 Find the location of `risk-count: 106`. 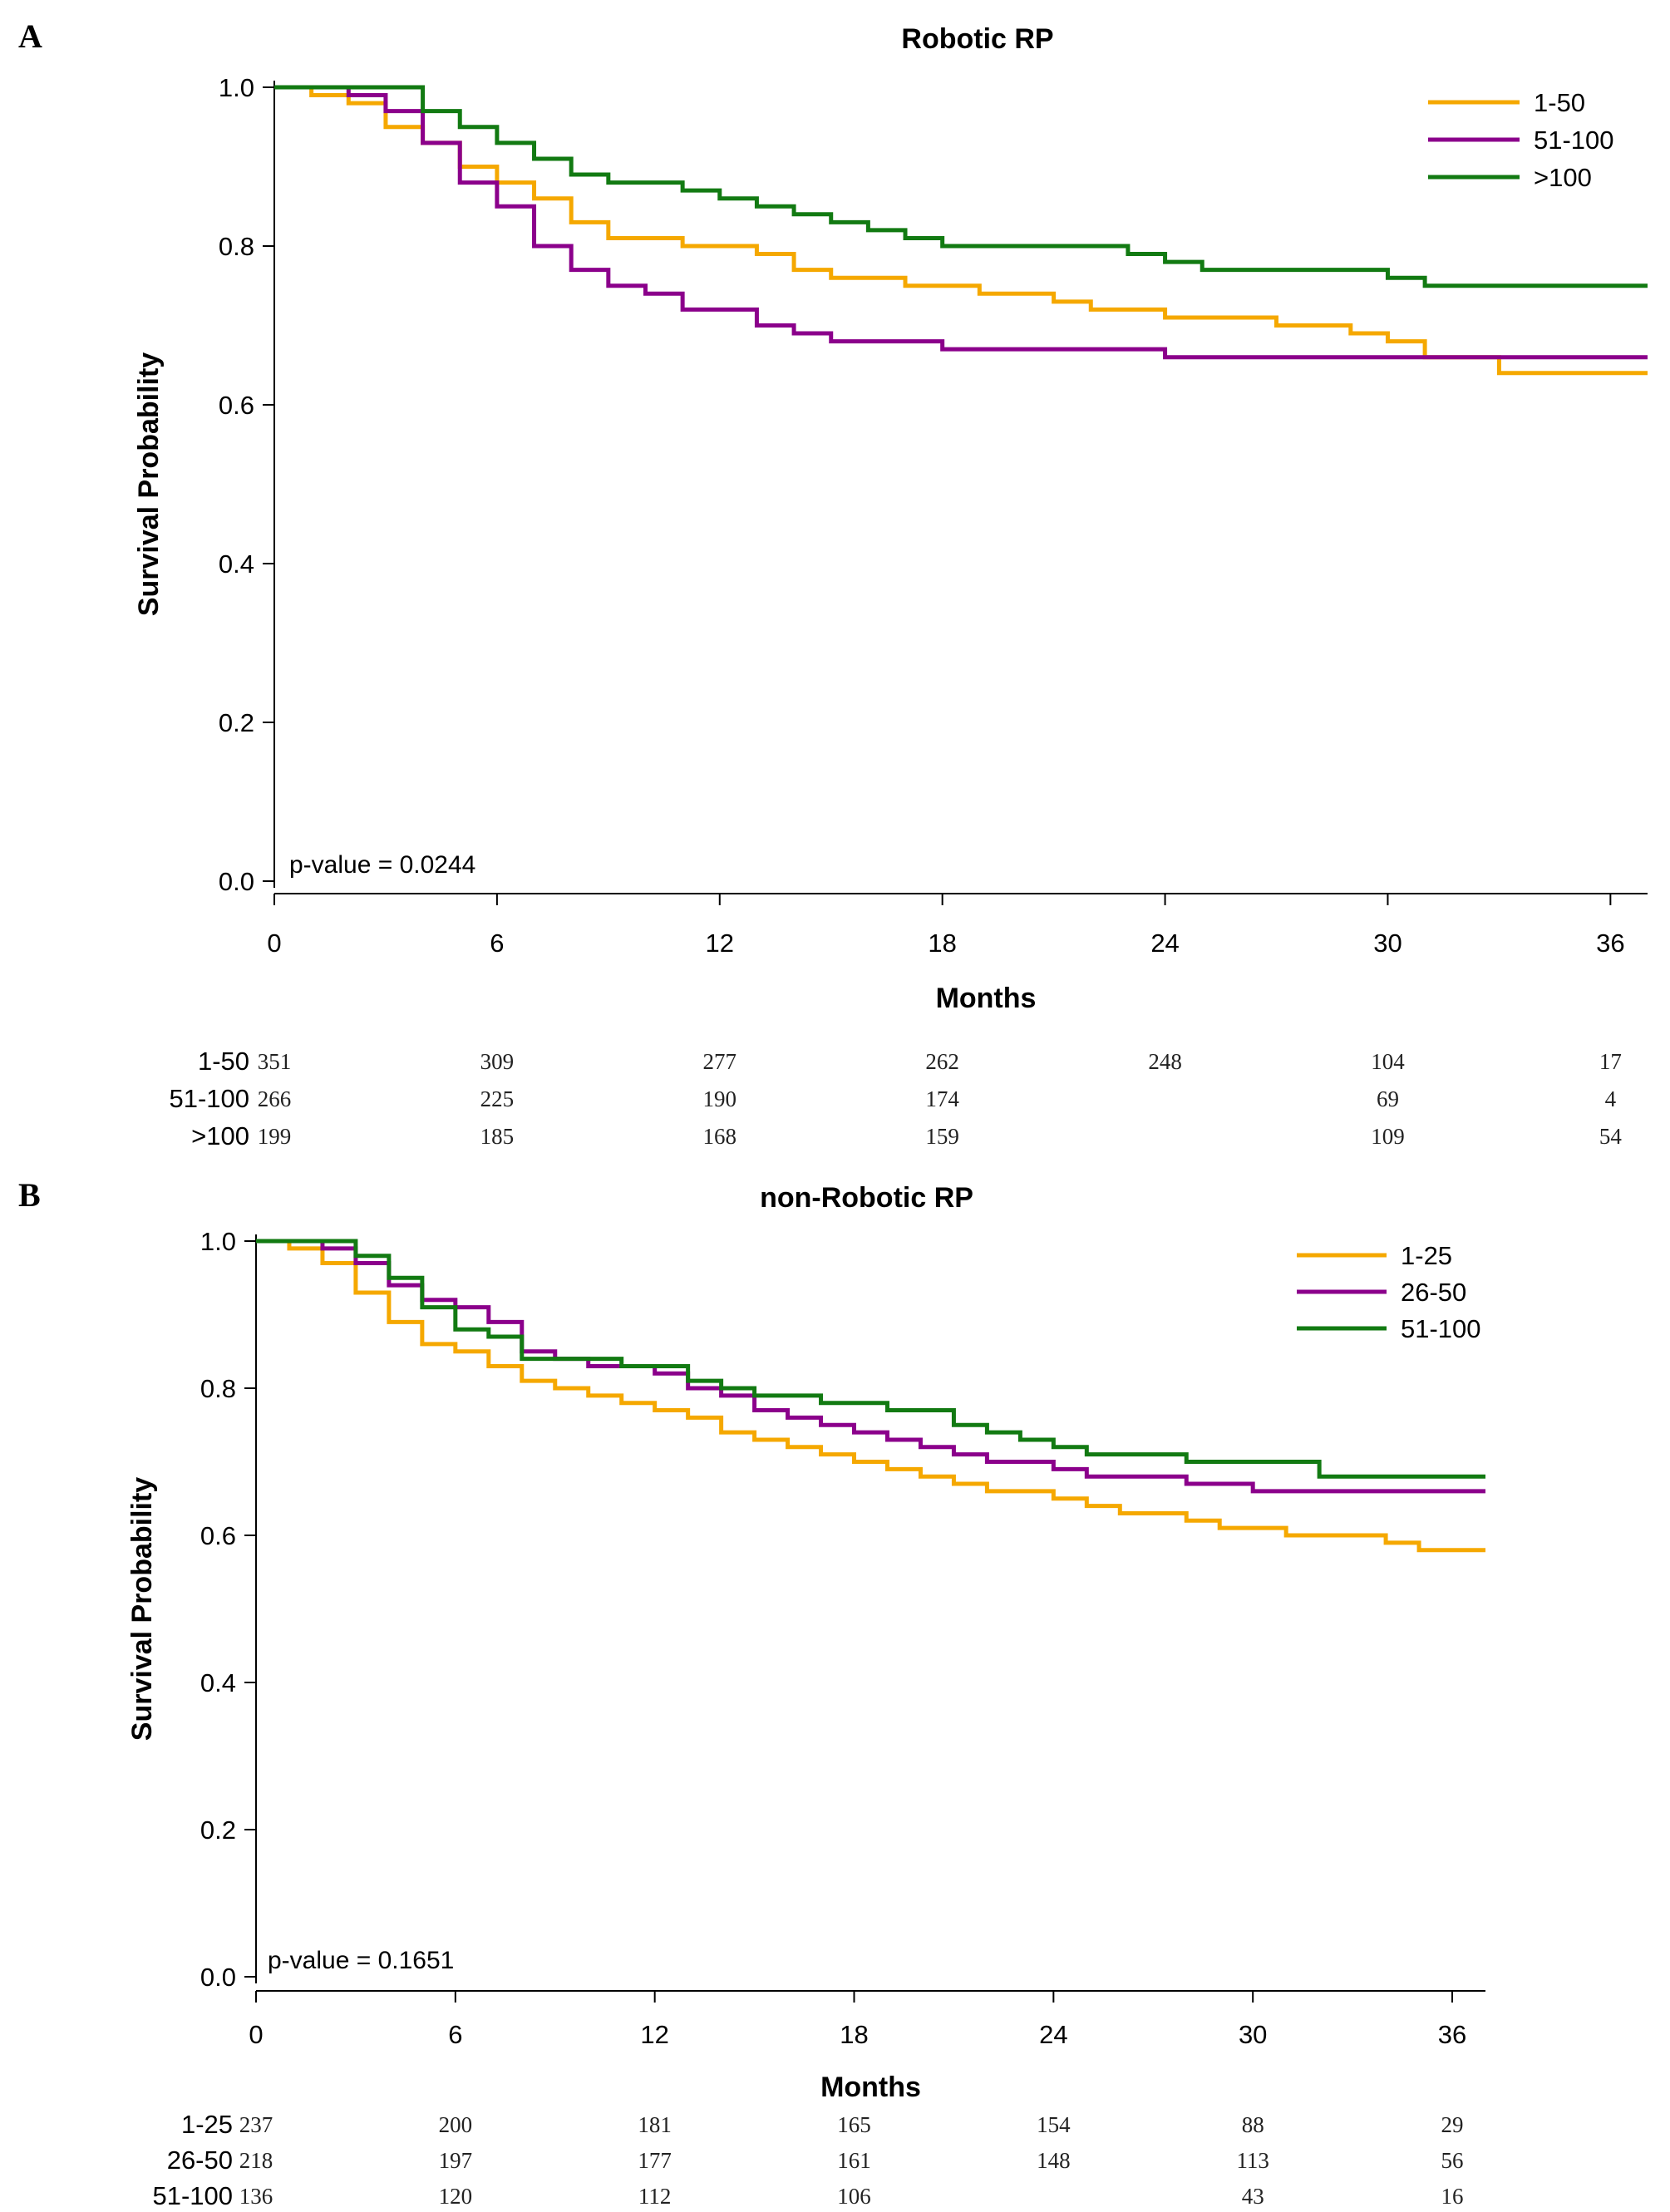

risk-count: 106 is located at coordinates (854, 2196).